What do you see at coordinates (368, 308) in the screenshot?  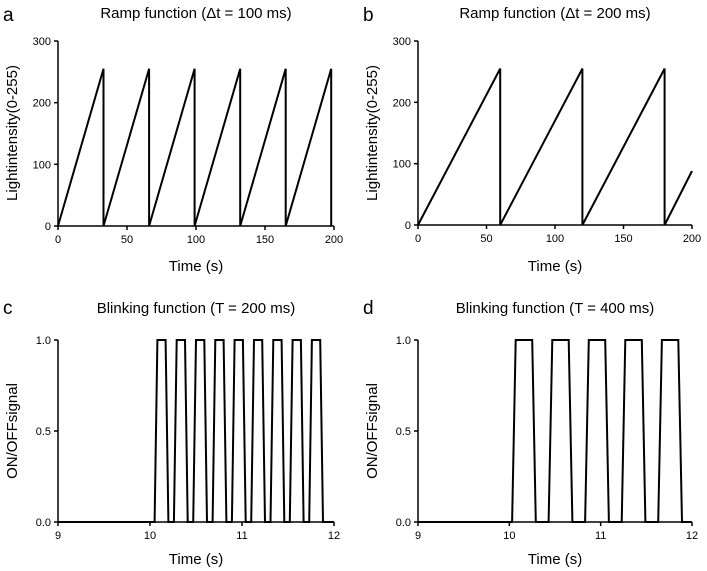 I see `panel-letter: d` at bounding box center [368, 308].